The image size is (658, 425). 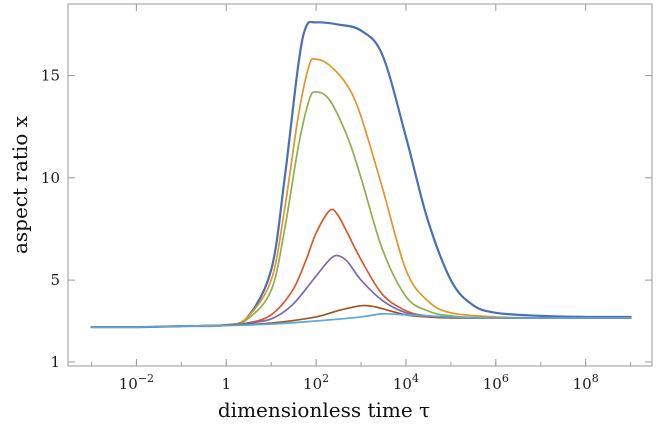 I want to click on x-tick-label: 10⁸, so click(x=586, y=382).